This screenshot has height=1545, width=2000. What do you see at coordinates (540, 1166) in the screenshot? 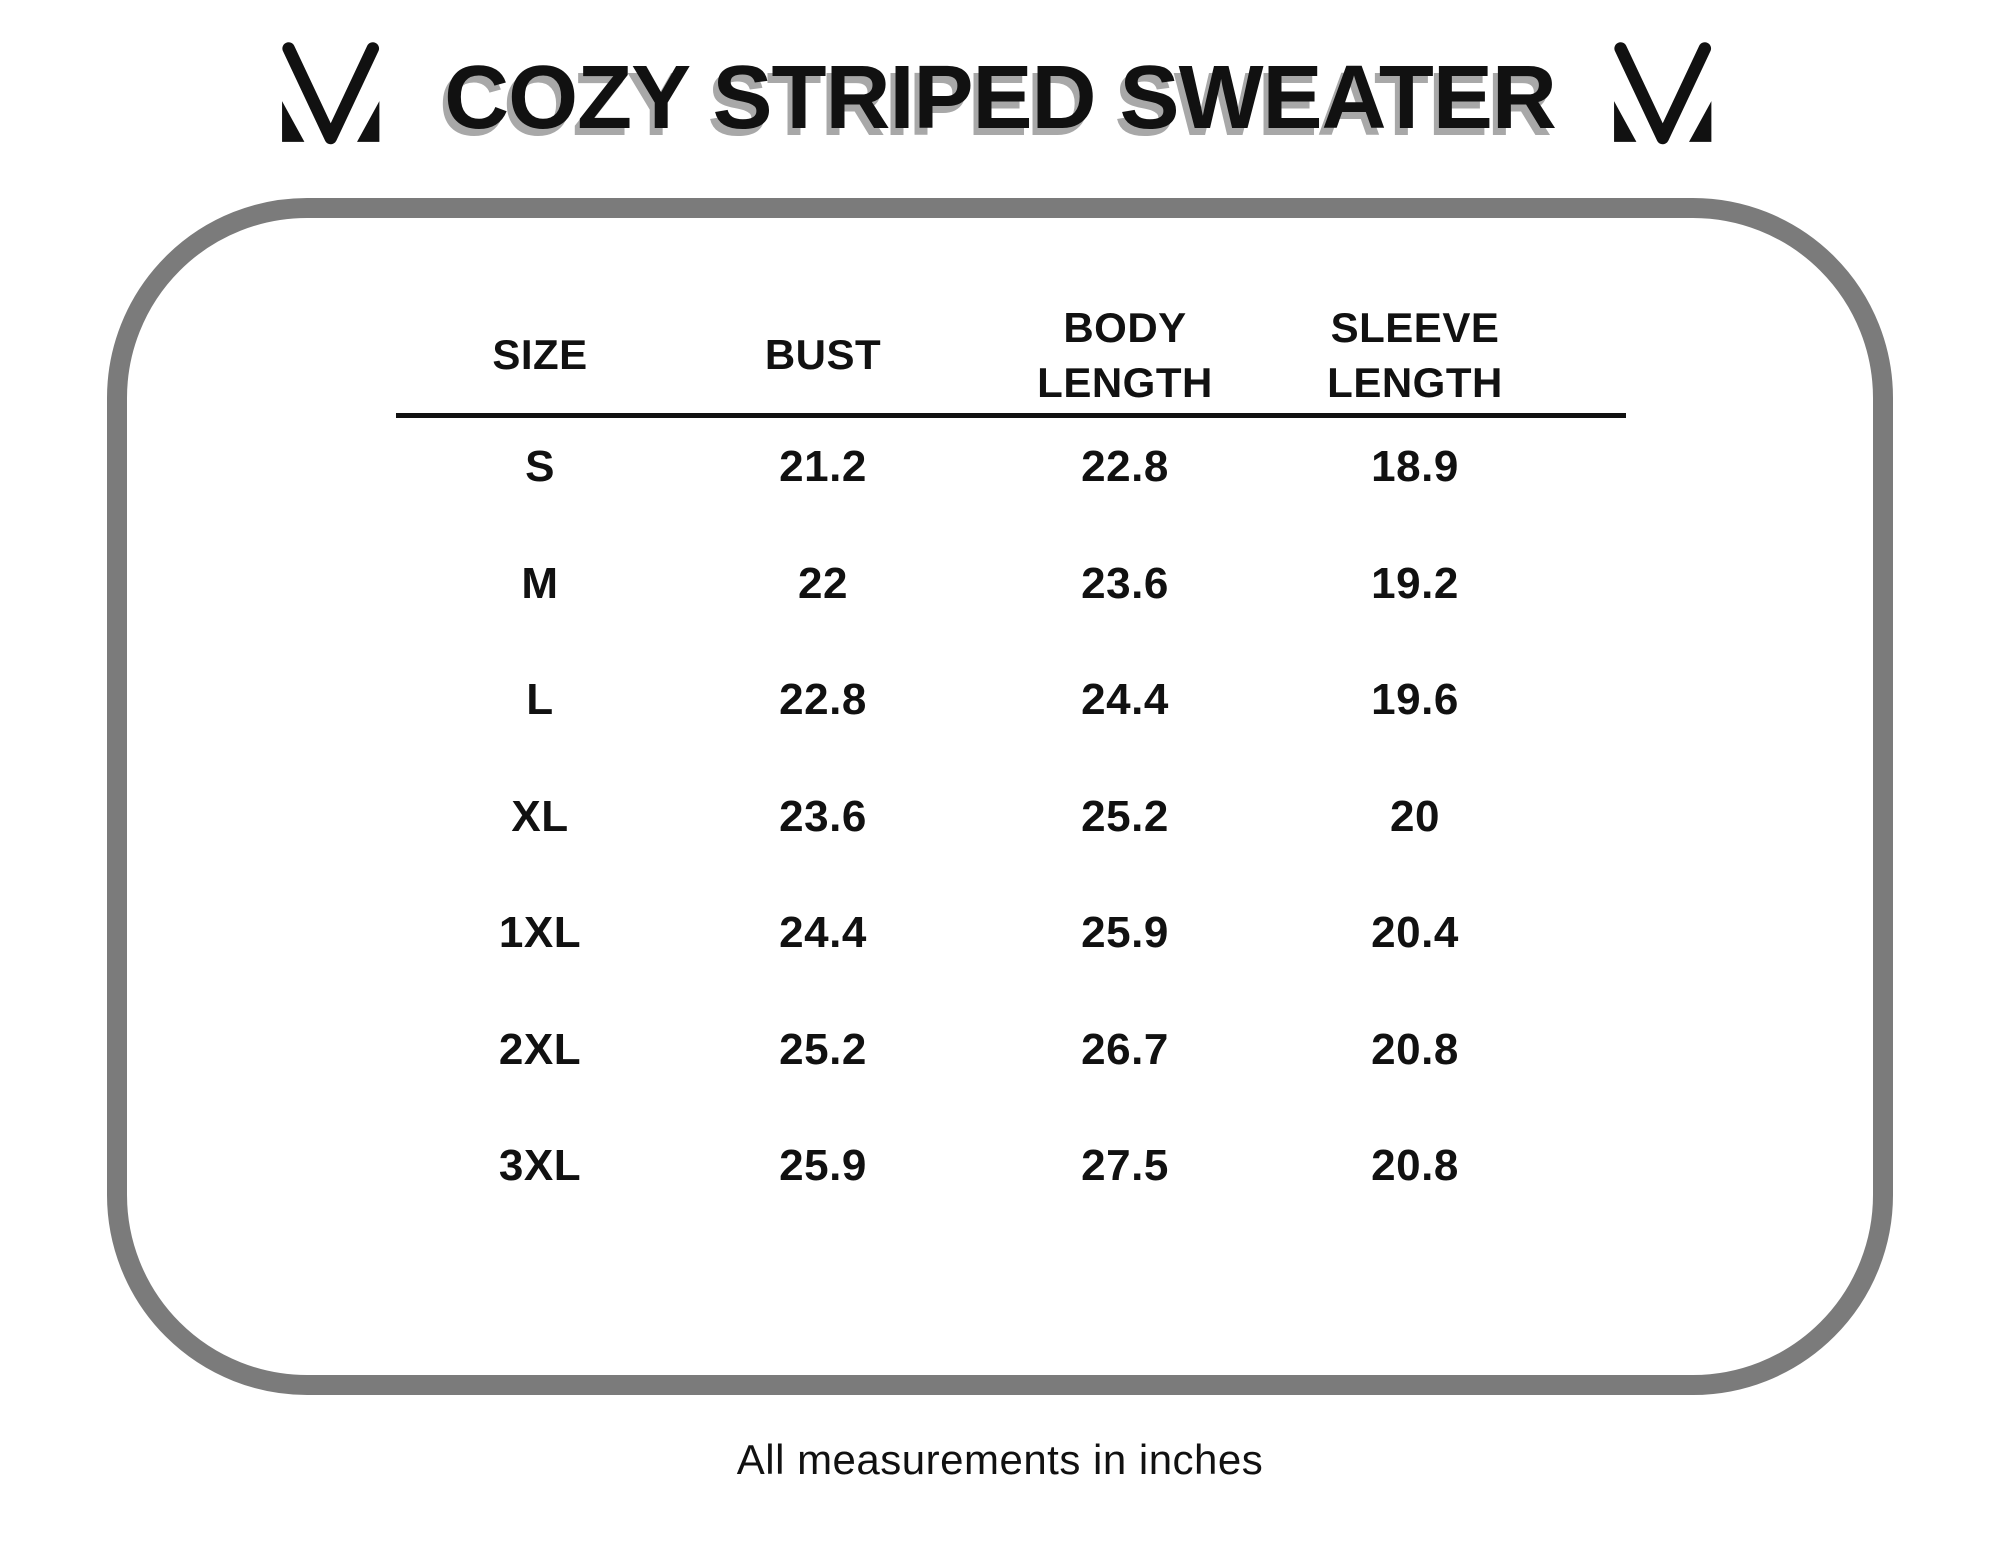
I see `cell-size: 3XL` at bounding box center [540, 1166].